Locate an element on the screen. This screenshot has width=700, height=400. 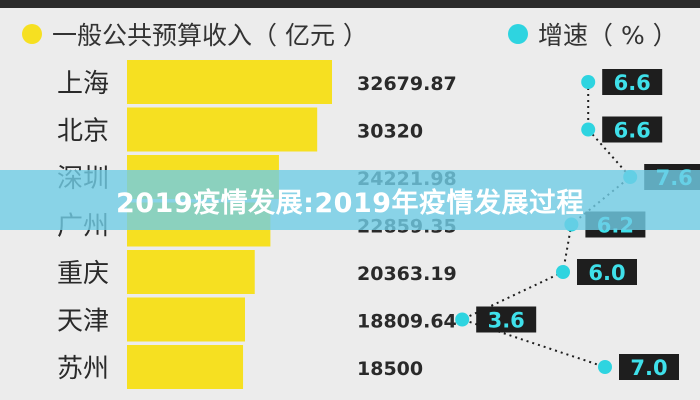
city-label-1: 北京 is located at coordinates (83, 132).